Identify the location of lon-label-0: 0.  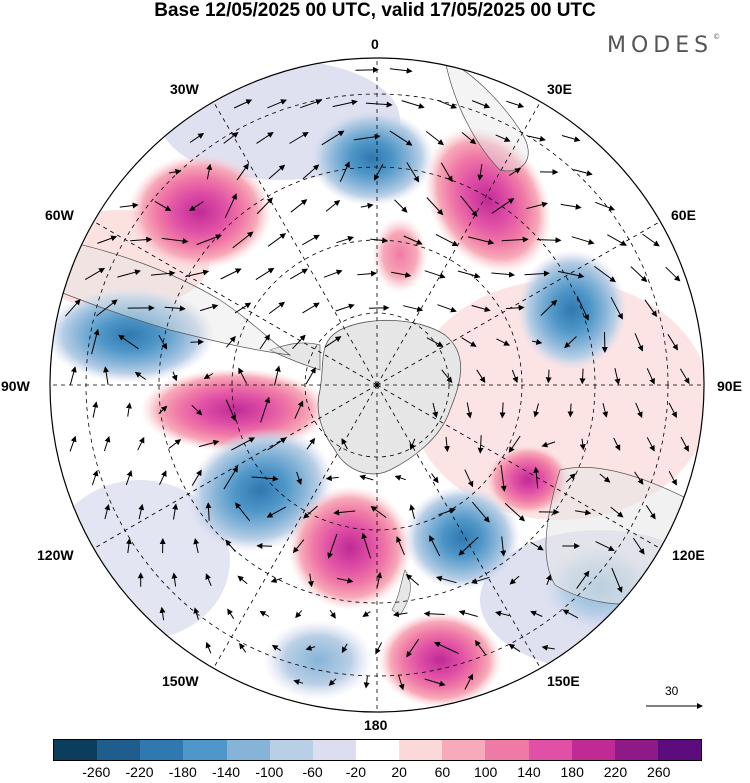
(375, 44).